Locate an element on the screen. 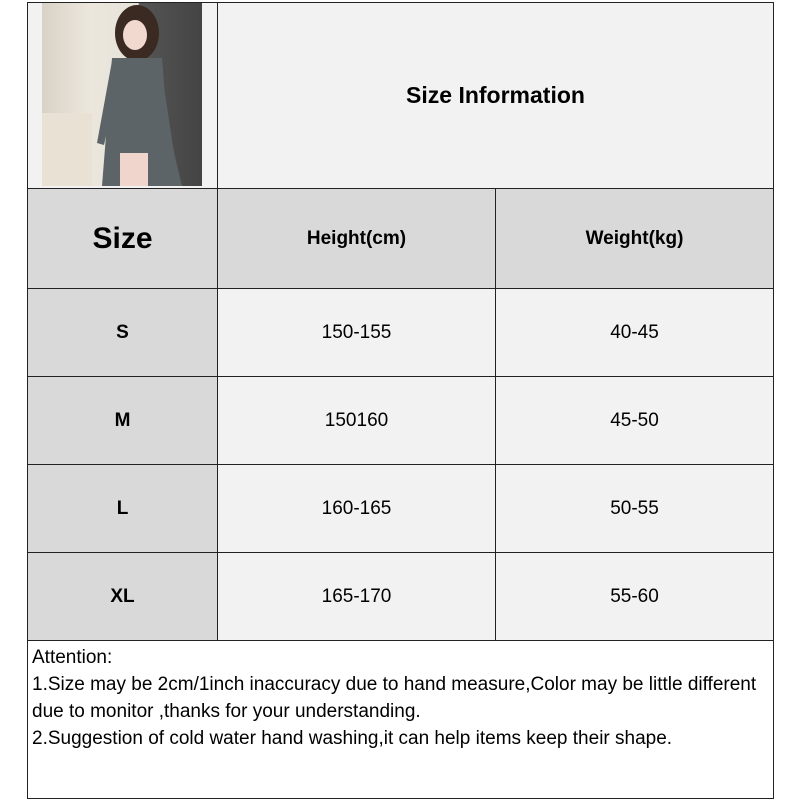  height-value: 165-170 is located at coordinates (356, 596).